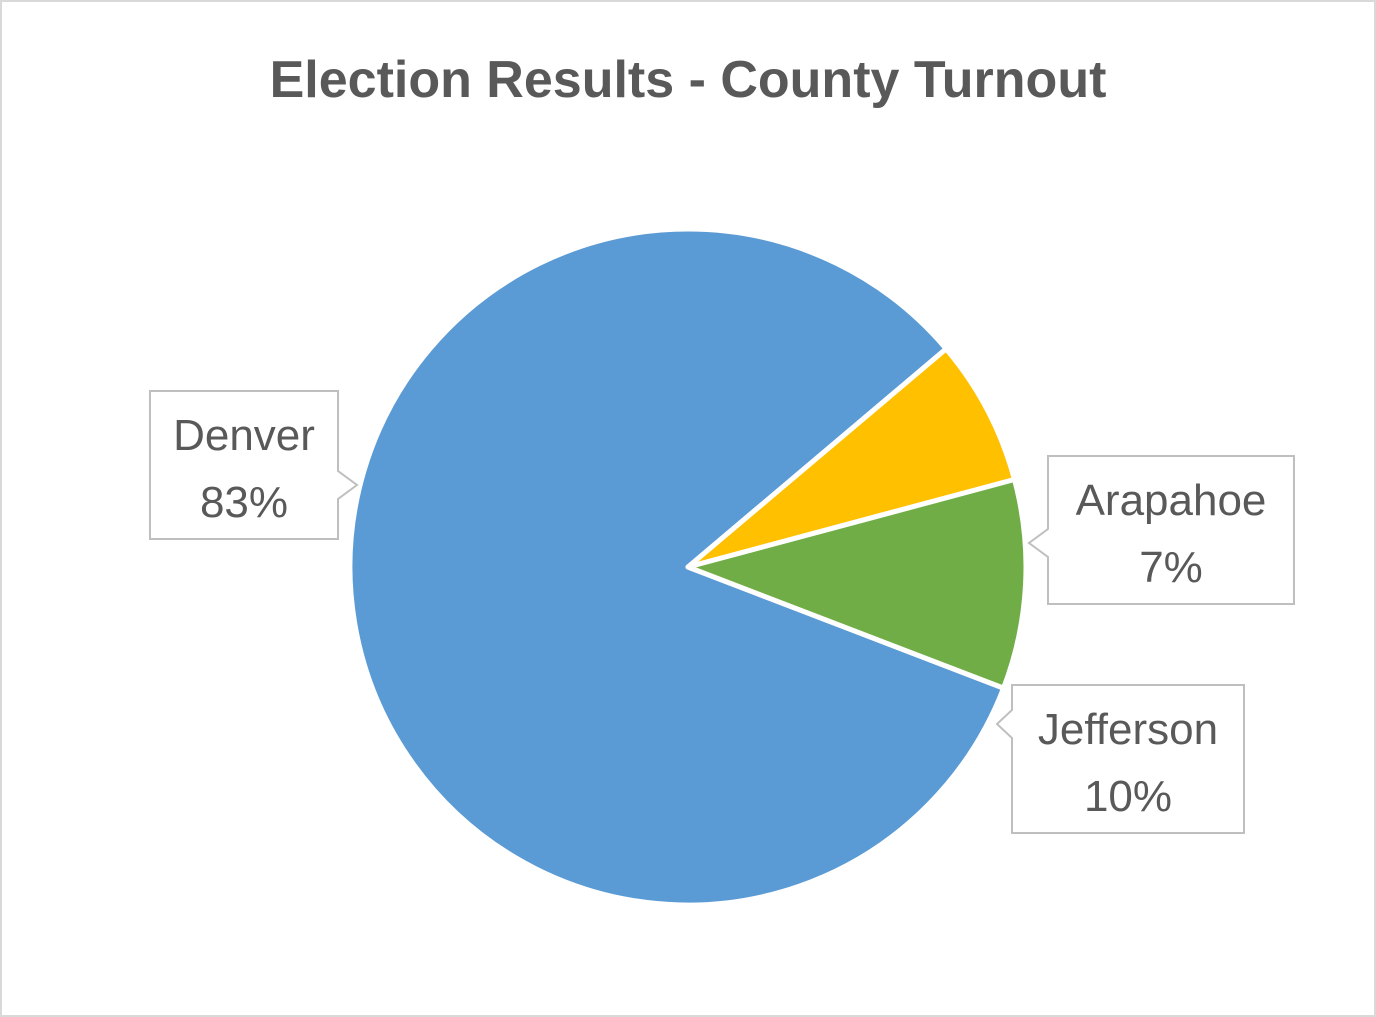  What do you see at coordinates (1128, 729) in the screenshot?
I see `category-label: Jefferson` at bounding box center [1128, 729].